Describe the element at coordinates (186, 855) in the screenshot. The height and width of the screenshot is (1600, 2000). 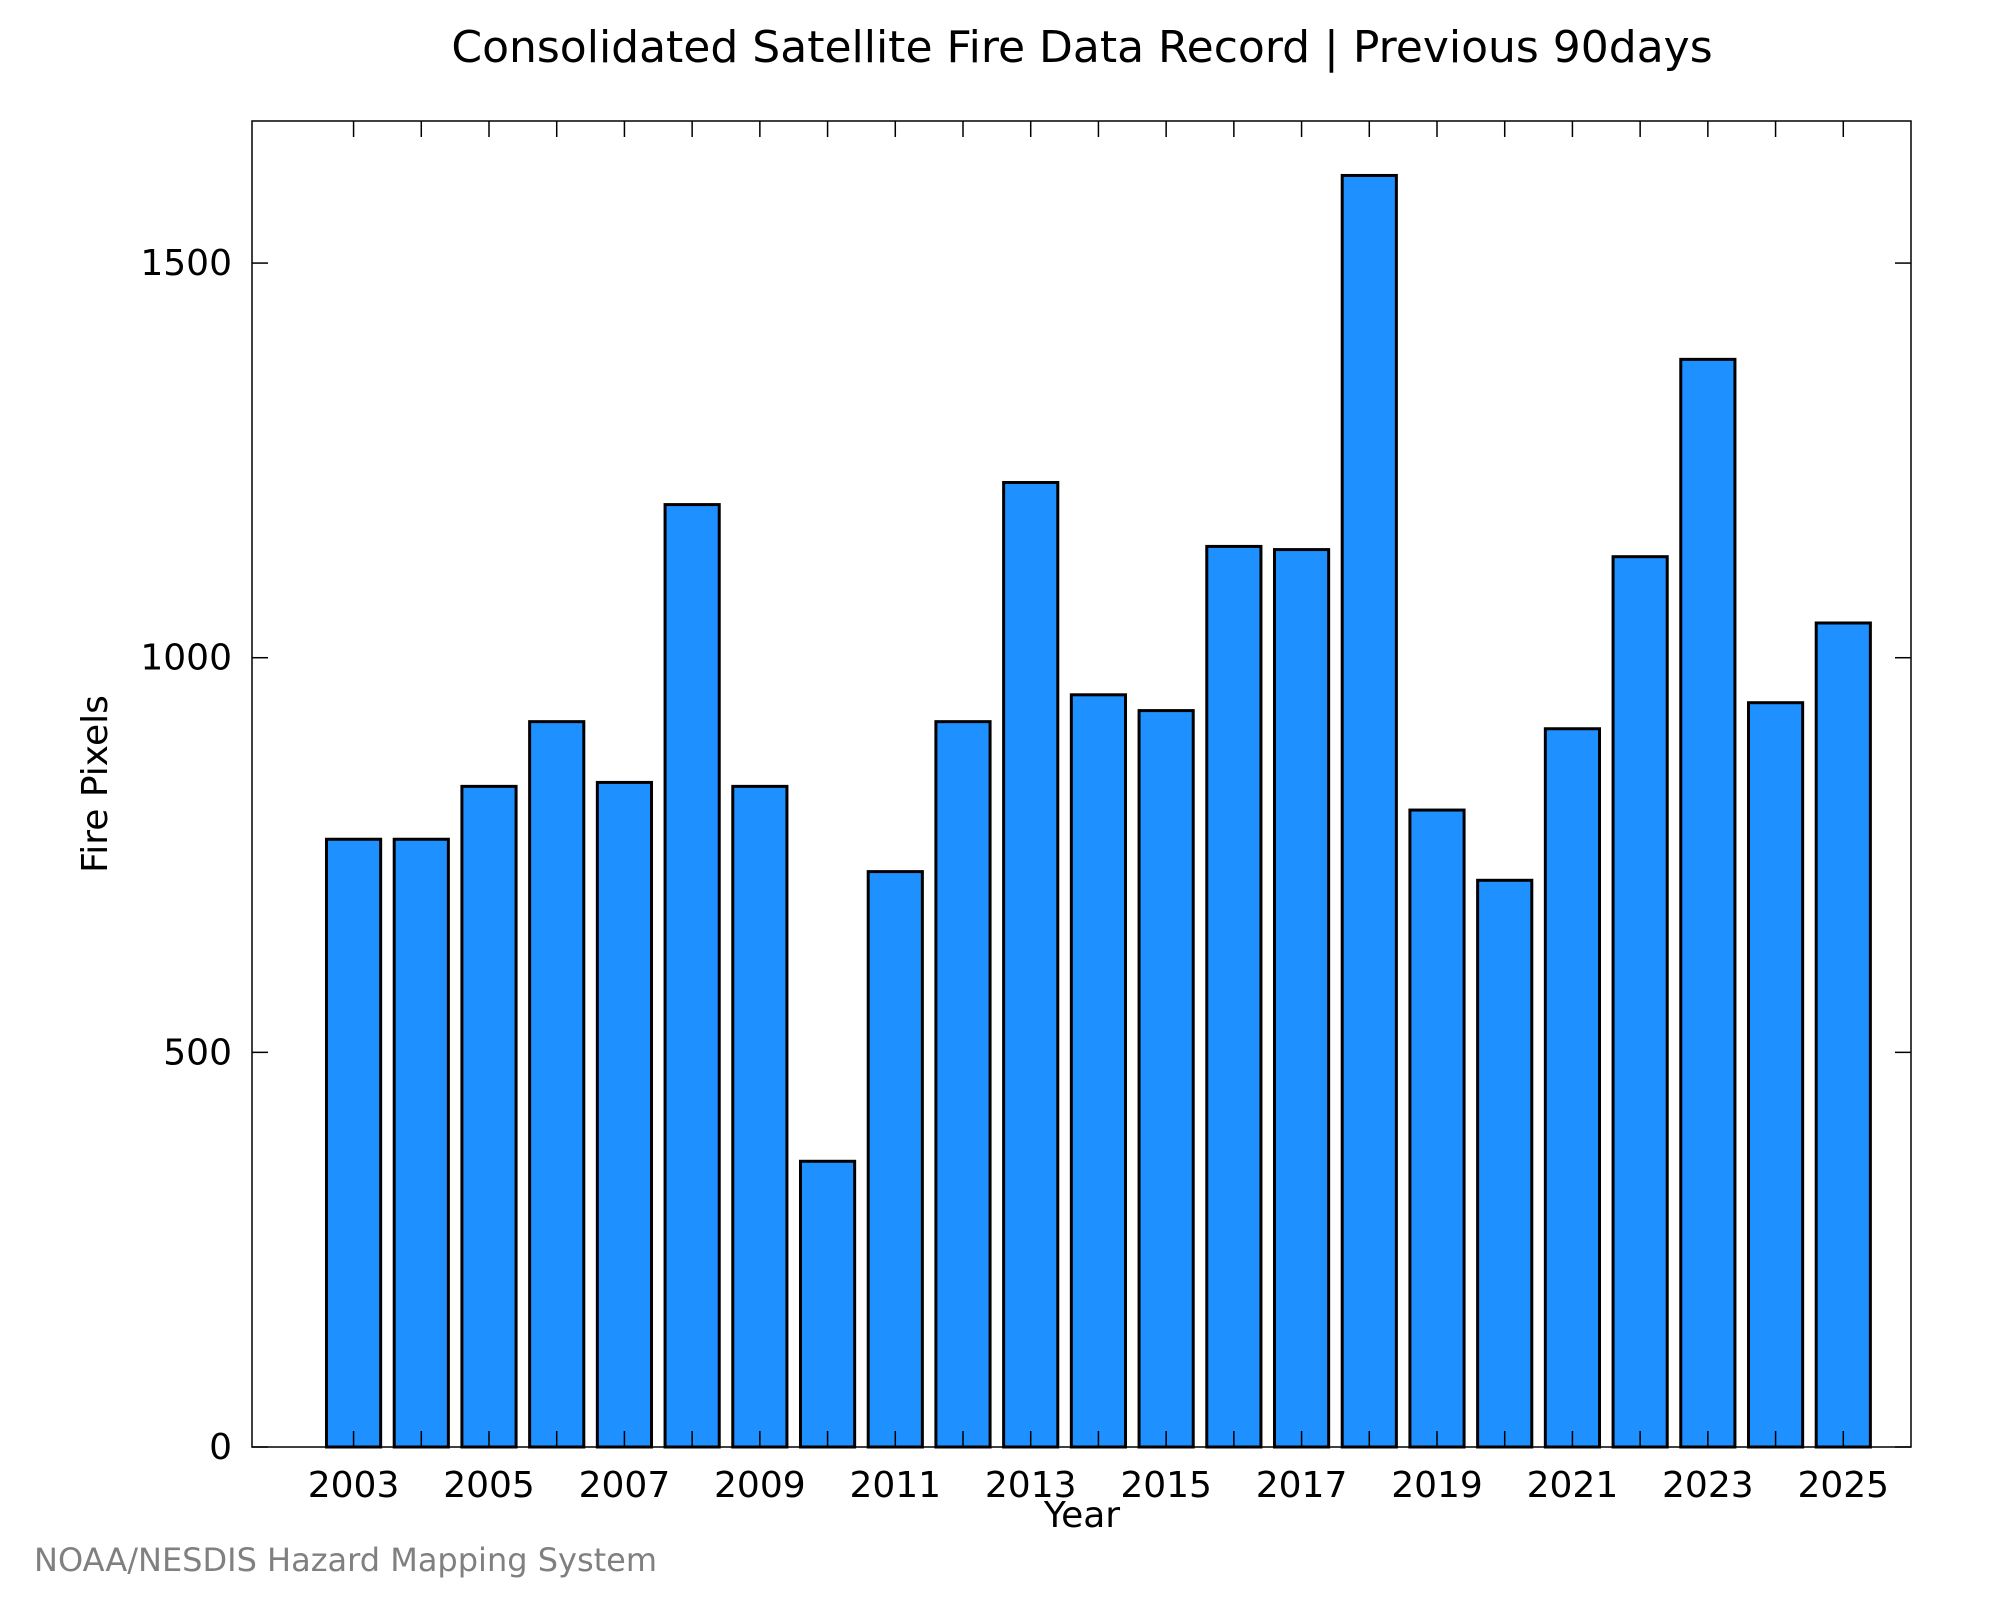
I see `y-tick-labels: 0 500 1000 1500` at that location.